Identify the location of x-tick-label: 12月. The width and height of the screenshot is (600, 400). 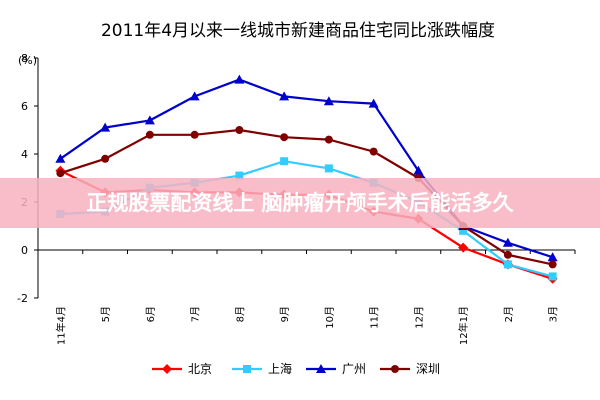
(419, 317).